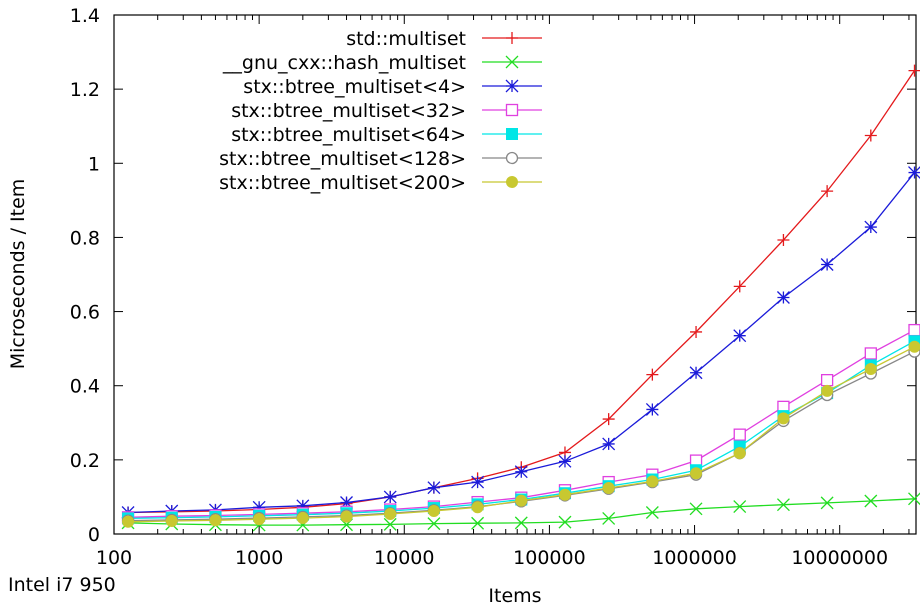 This screenshot has width=920, height=607. Describe the element at coordinates (694, 558) in the screenshot. I see `x-tick-label: 1000000` at that location.